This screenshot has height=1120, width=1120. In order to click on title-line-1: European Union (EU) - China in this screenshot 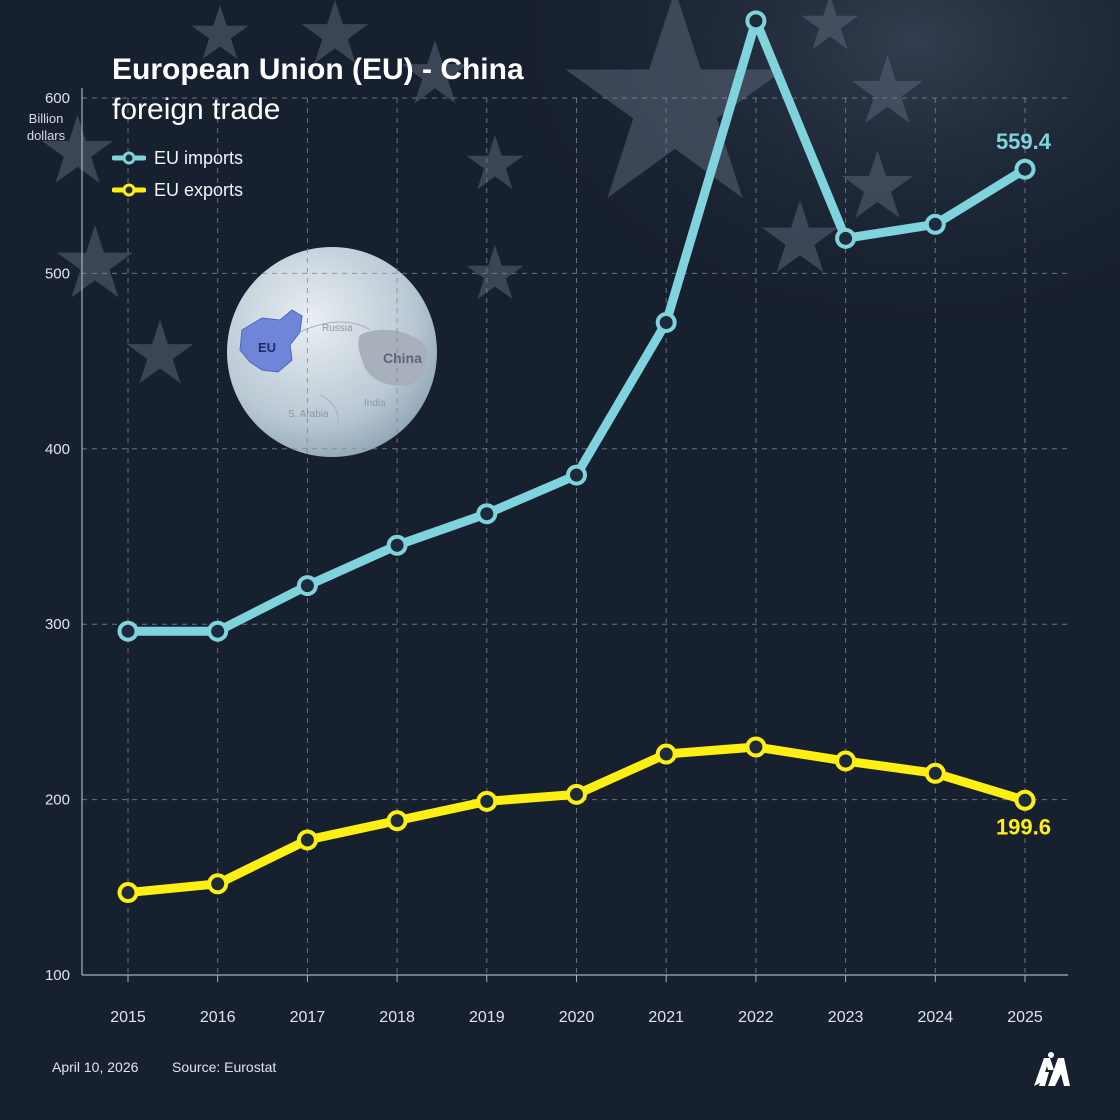, I will do `click(318, 69)`.